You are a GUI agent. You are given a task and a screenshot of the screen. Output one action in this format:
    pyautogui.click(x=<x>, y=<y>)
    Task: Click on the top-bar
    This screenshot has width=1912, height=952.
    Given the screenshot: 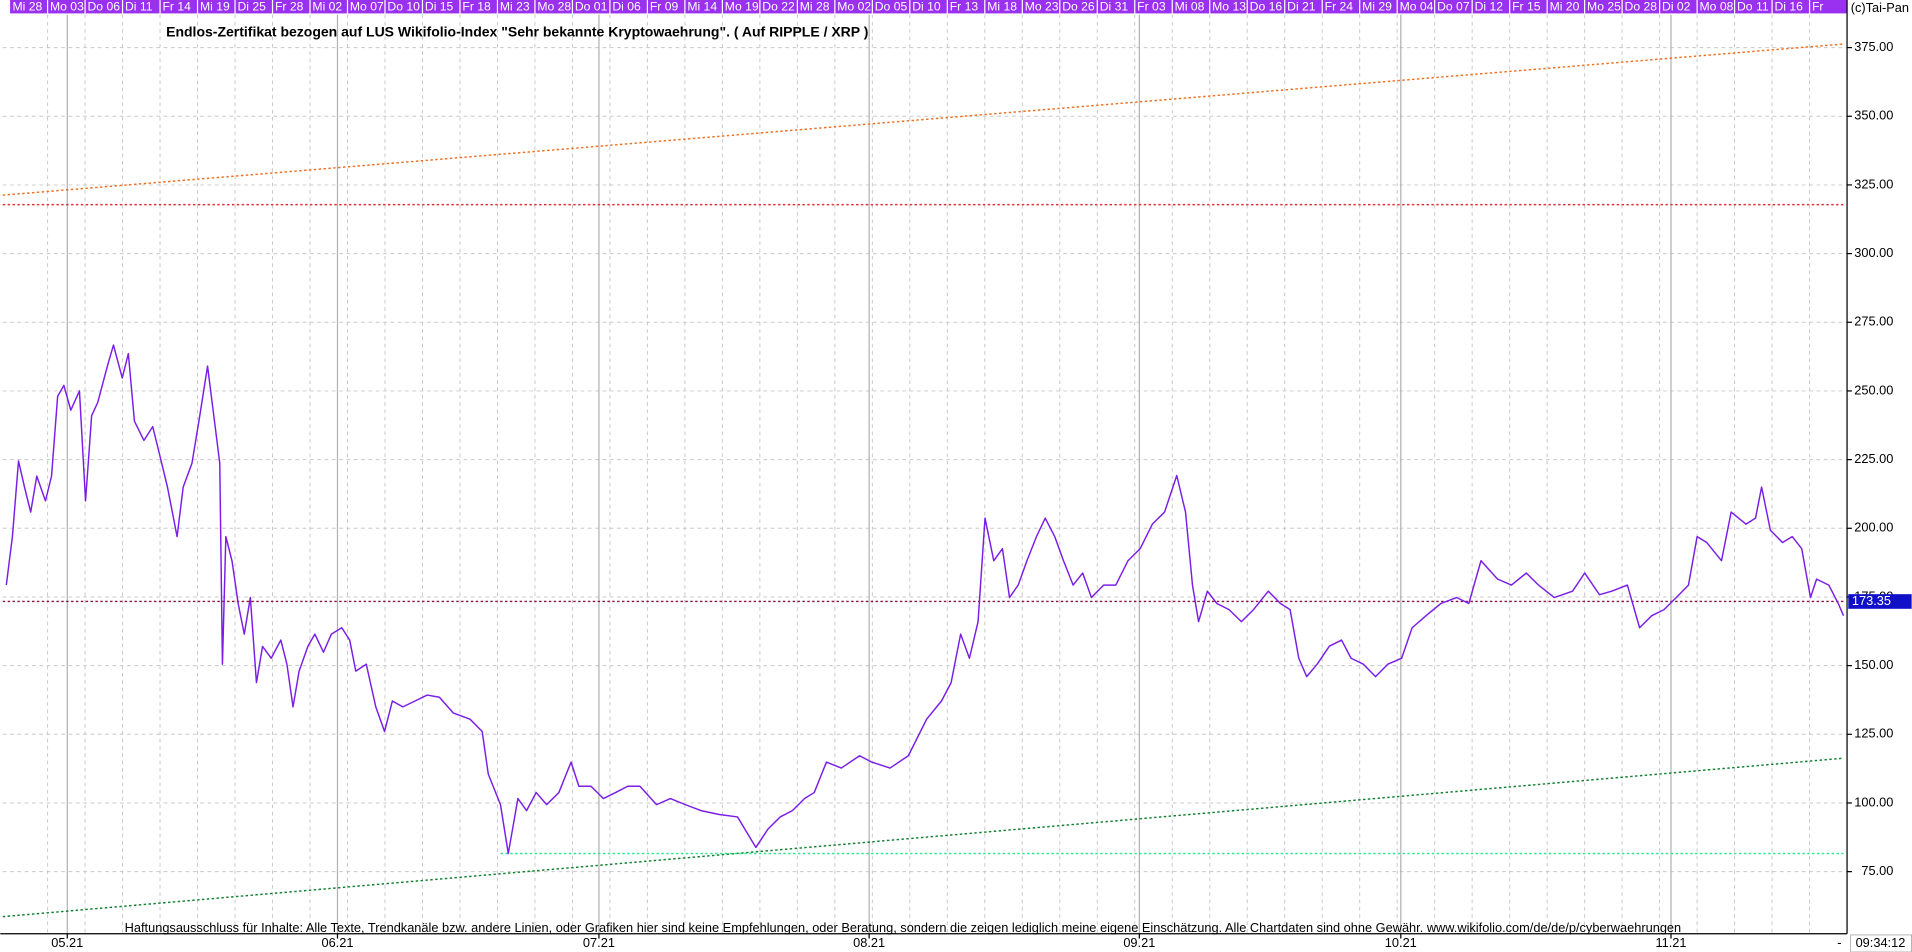 What is the action you would take?
    pyautogui.click(x=929, y=7)
    